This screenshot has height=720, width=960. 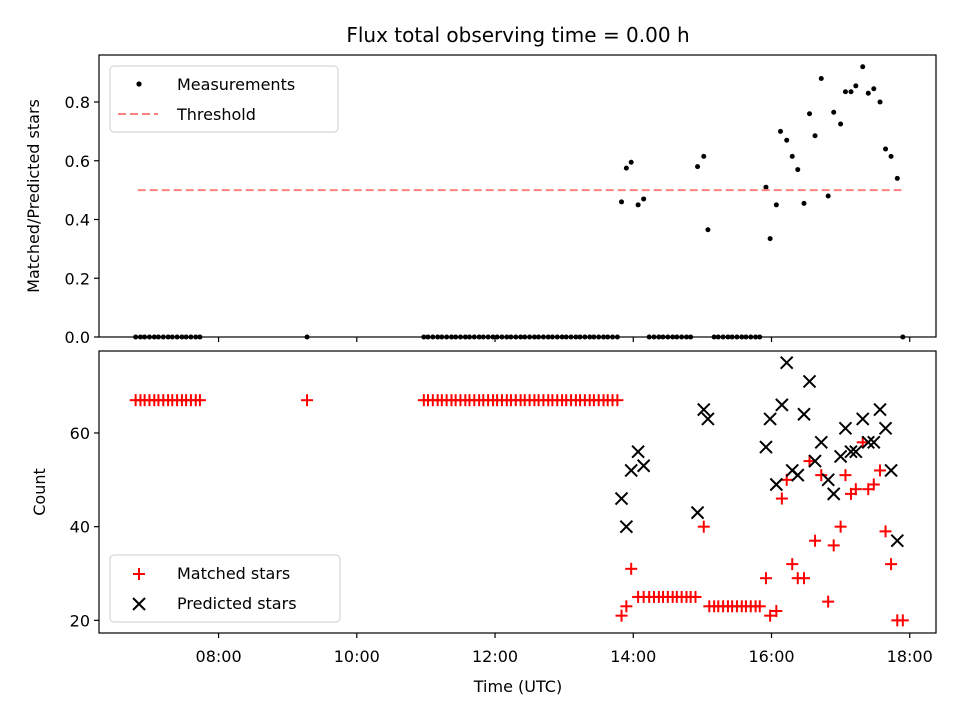 I want to click on legend-matched-label: Matched stars, so click(x=233, y=573).